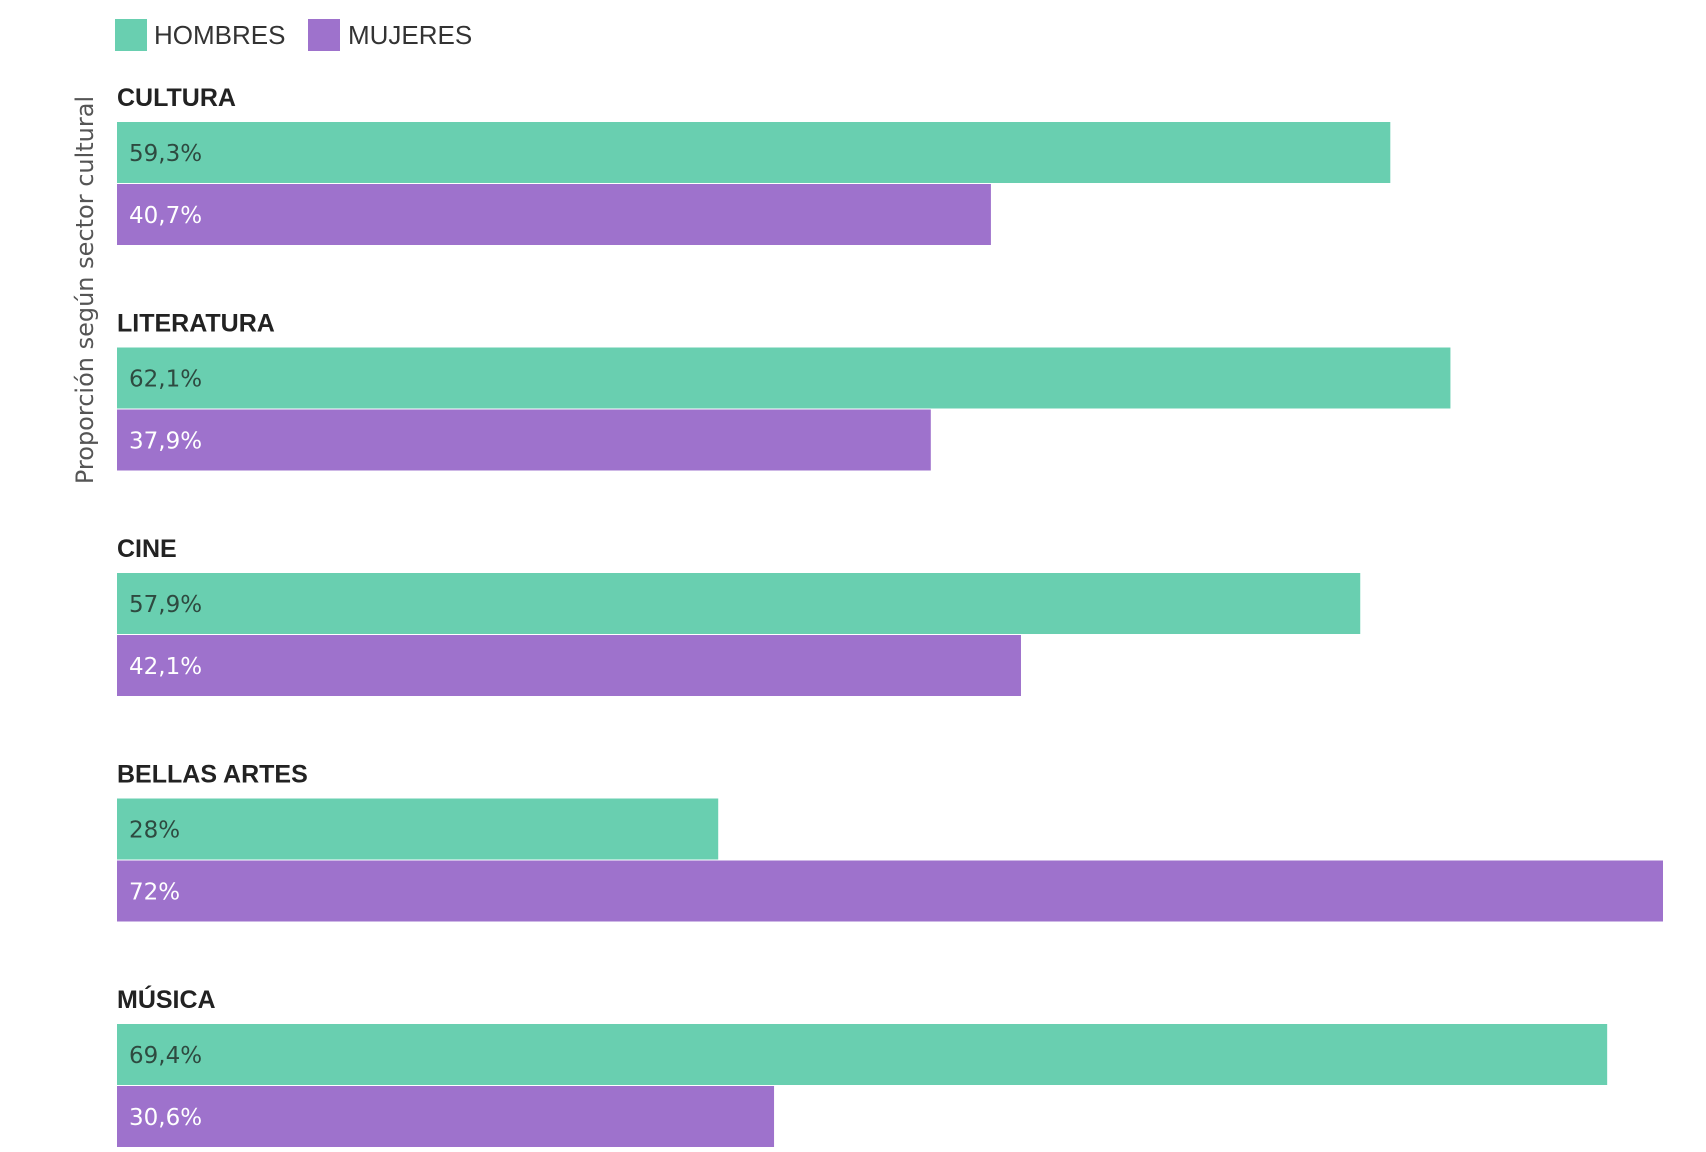  I want to click on category-label: MÚSICA, so click(166, 999).